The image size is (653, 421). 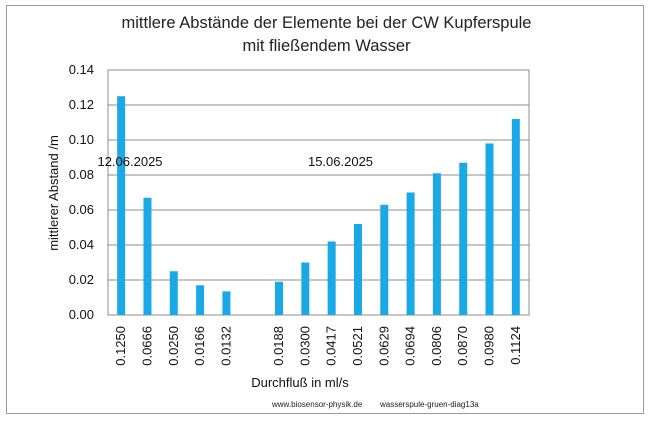 What do you see at coordinates (326, 46) in the screenshot?
I see `chart-title-line-2: mit fließendem Wasser` at bounding box center [326, 46].